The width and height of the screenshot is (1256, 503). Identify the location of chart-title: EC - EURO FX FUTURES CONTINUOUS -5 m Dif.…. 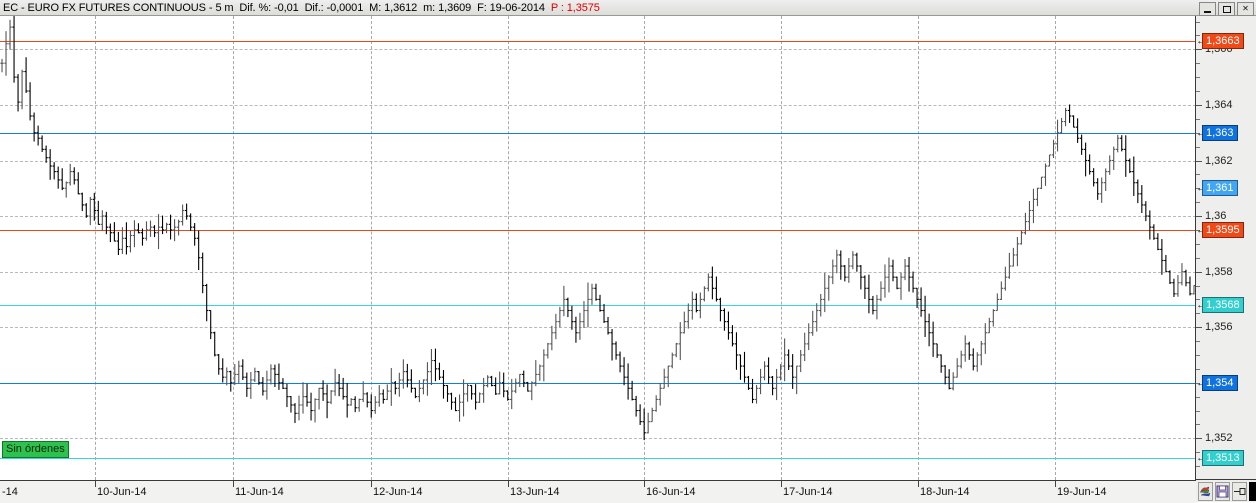
(301, 7).